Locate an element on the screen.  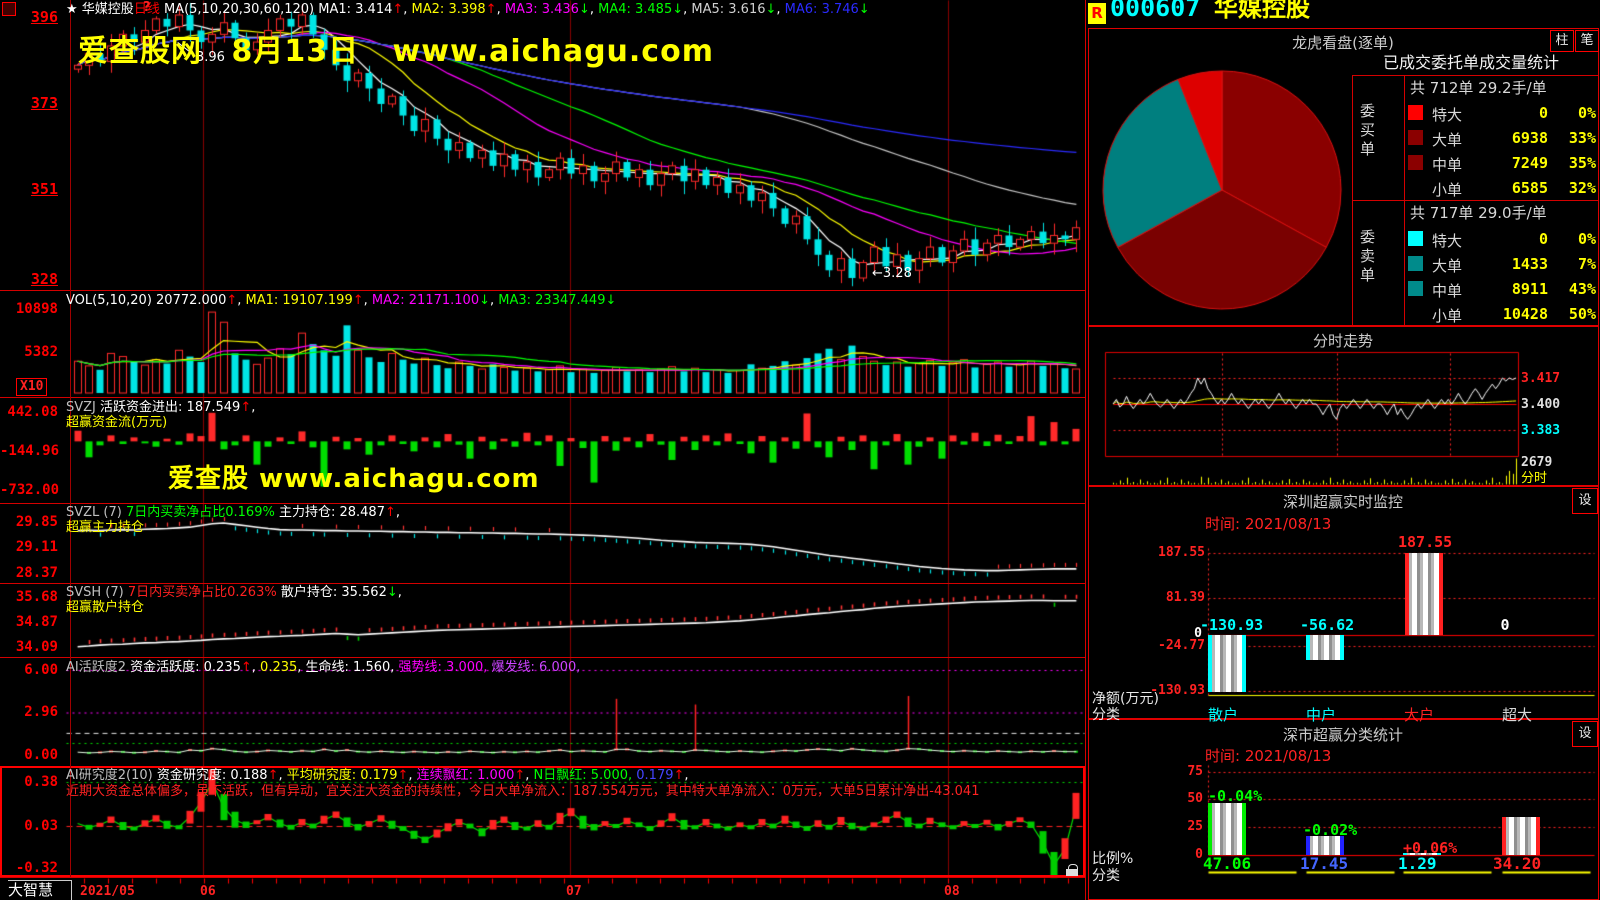
kline-axis-351: 351 is located at coordinates (44, 189).